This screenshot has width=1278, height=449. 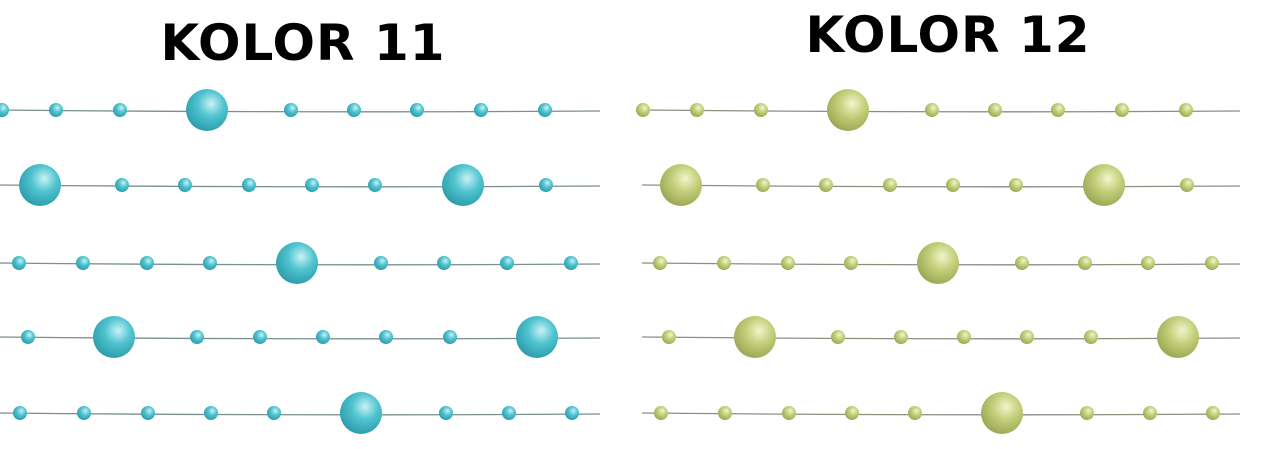 I want to click on color-12-title: KOLOR 12, so click(x=948, y=35).